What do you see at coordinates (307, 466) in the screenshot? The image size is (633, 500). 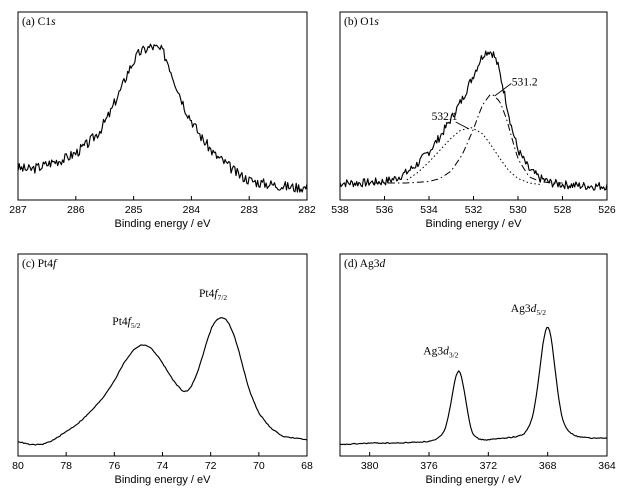 I see `x-tick-label: 68` at bounding box center [307, 466].